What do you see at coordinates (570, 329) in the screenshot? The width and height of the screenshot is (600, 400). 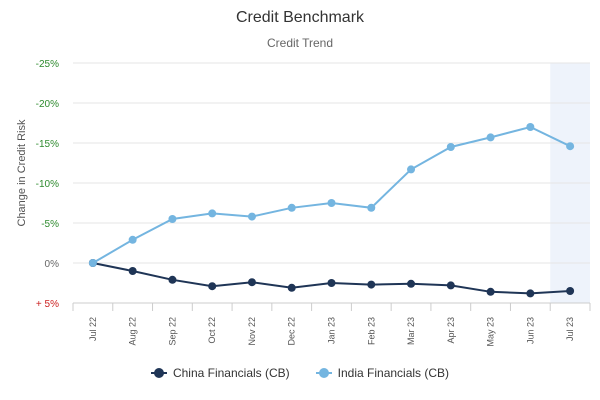 I see `x-tick-label: Jul 23` at bounding box center [570, 329].